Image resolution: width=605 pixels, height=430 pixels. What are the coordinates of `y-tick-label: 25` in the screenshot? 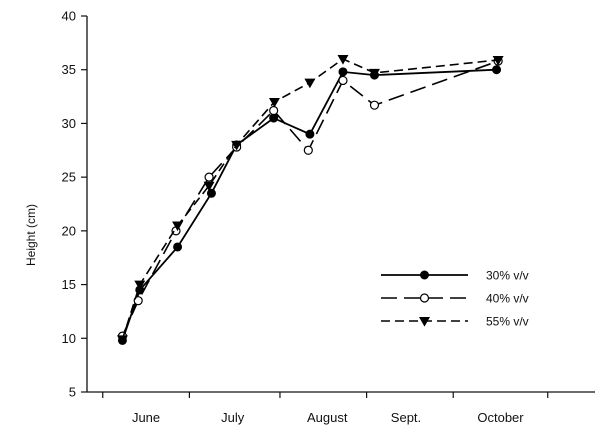 It's located at (69, 177).